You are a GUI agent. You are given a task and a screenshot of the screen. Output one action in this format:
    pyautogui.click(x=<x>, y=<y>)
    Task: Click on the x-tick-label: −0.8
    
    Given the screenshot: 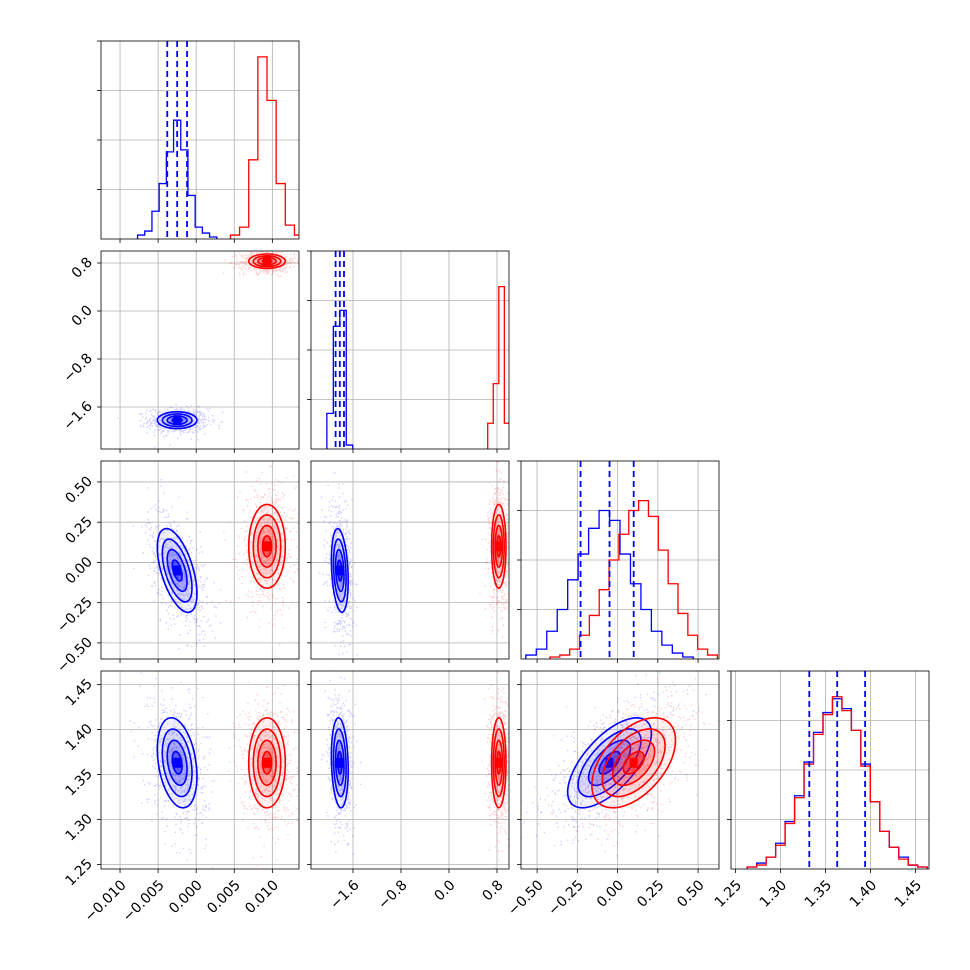 What is the action you would take?
    pyautogui.click(x=392, y=894)
    